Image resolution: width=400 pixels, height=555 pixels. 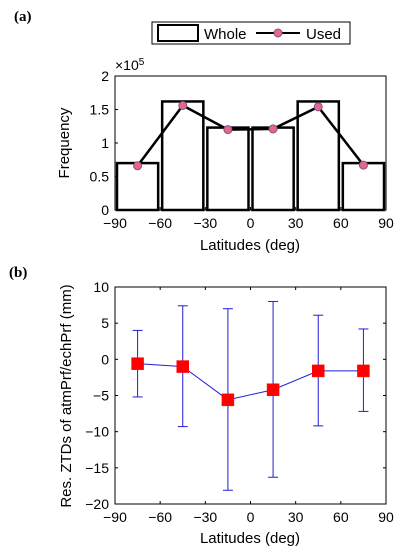 What do you see at coordinates (250, 245) in the screenshot?
I see `x-axis-label: Latitudes (deg)` at bounding box center [250, 245].